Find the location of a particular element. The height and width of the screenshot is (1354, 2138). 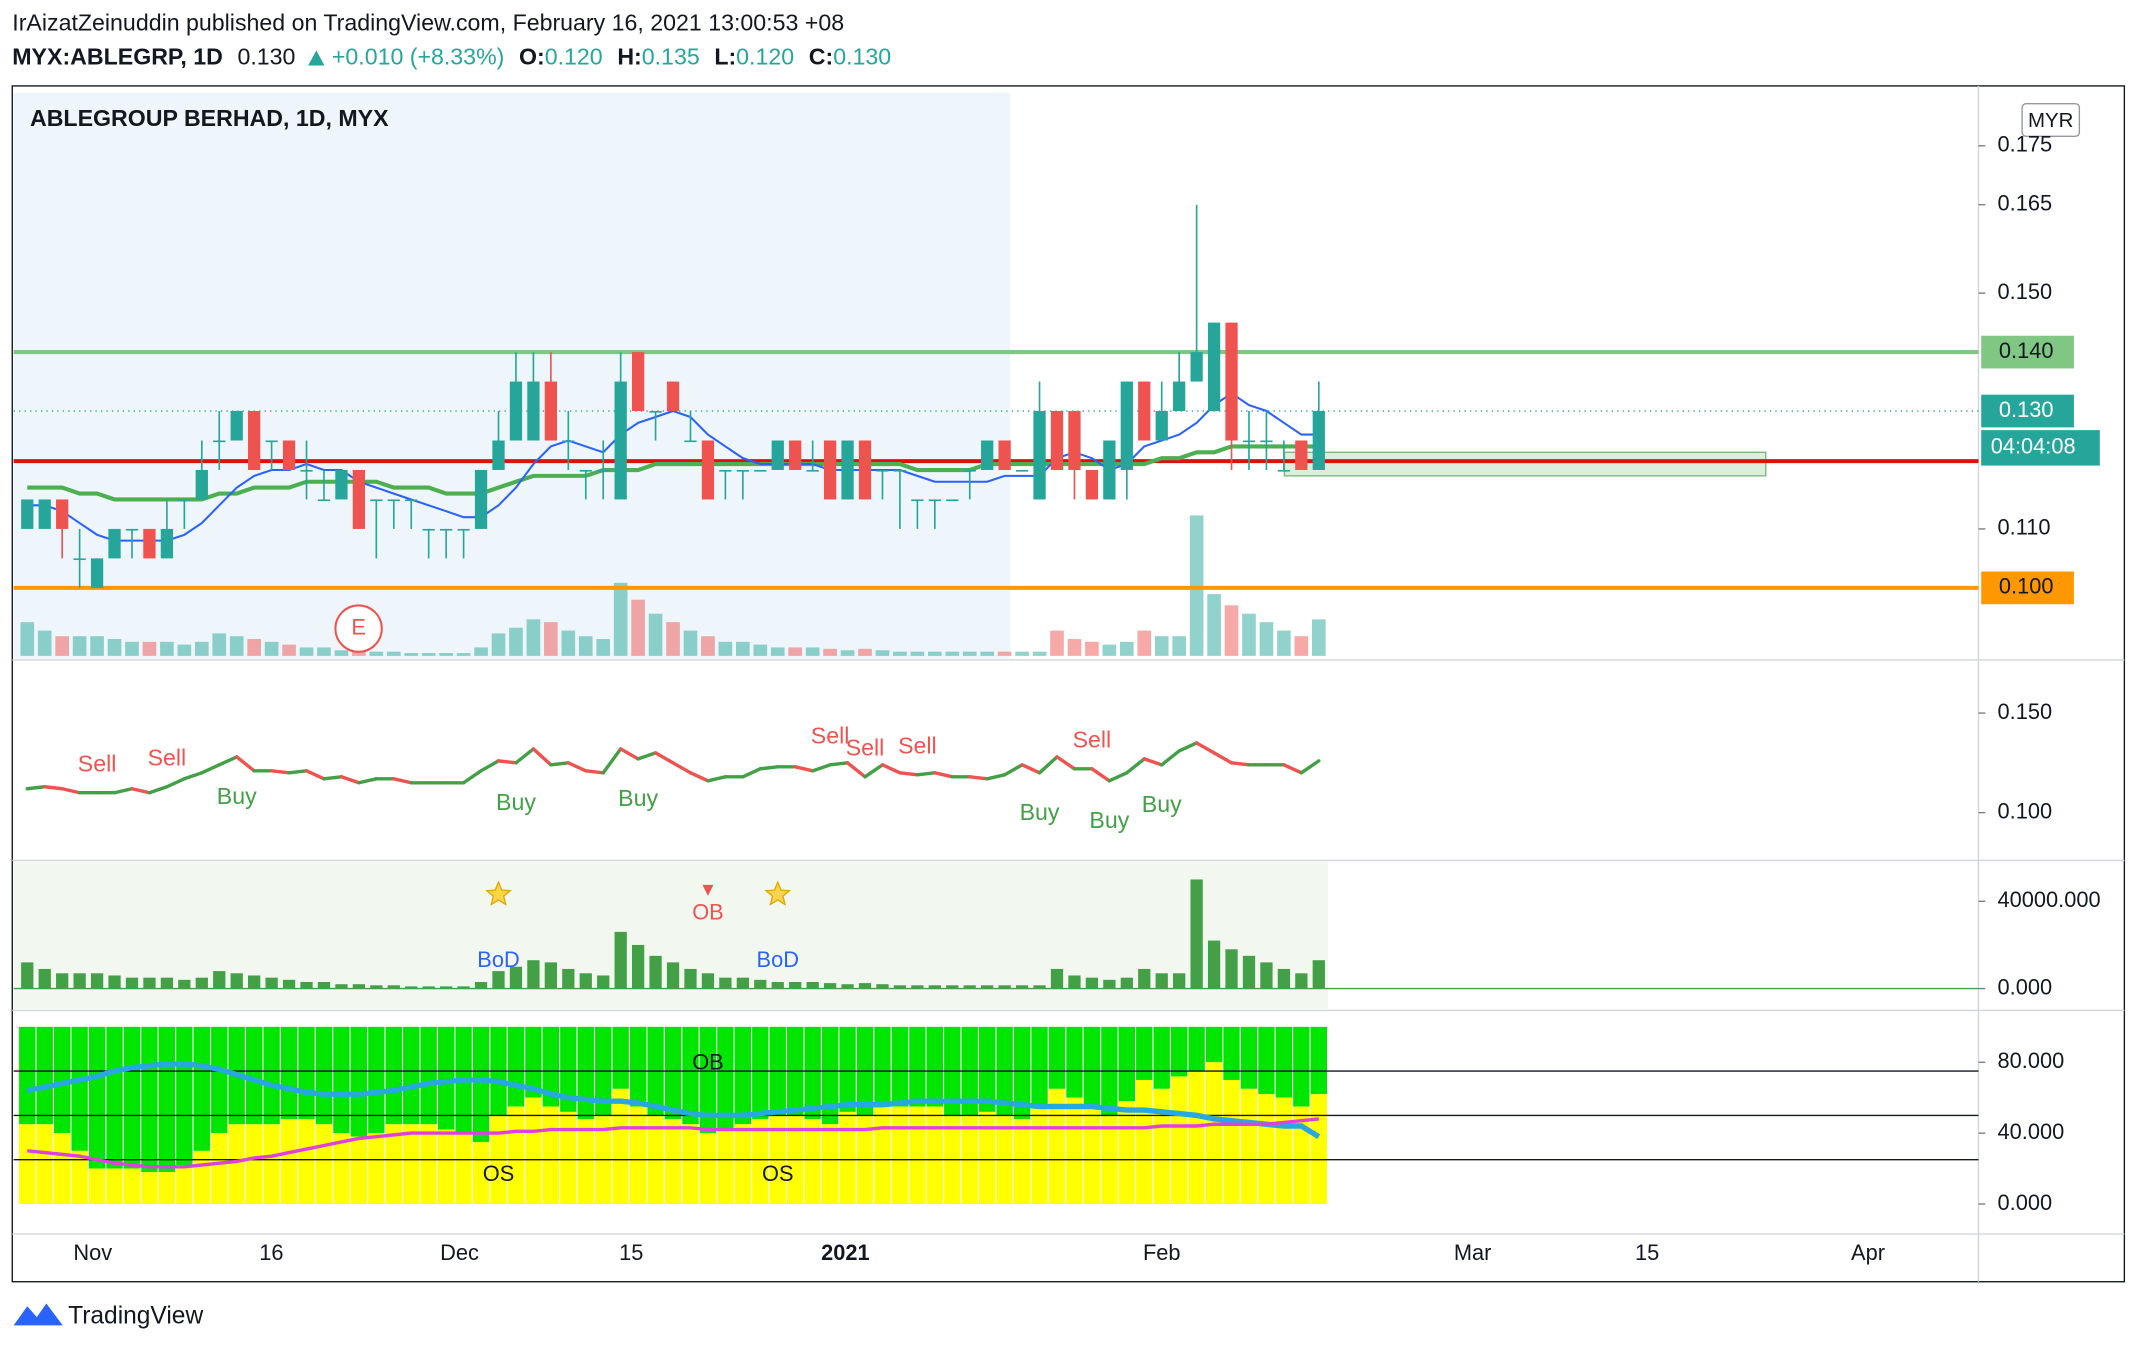

y-tick-label: 0.100 is located at coordinates (2025, 810).